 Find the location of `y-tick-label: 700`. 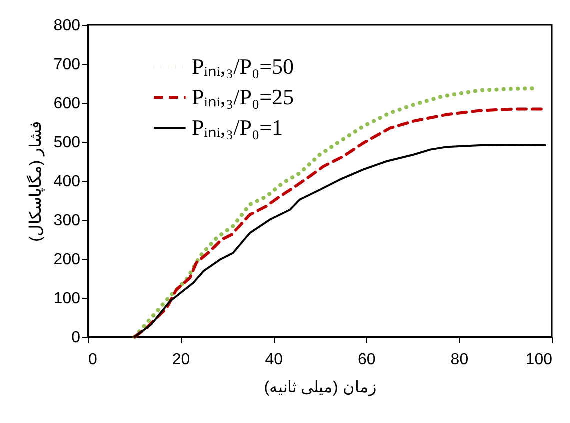

y-tick-label: 700 is located at coordinates (67, 65).